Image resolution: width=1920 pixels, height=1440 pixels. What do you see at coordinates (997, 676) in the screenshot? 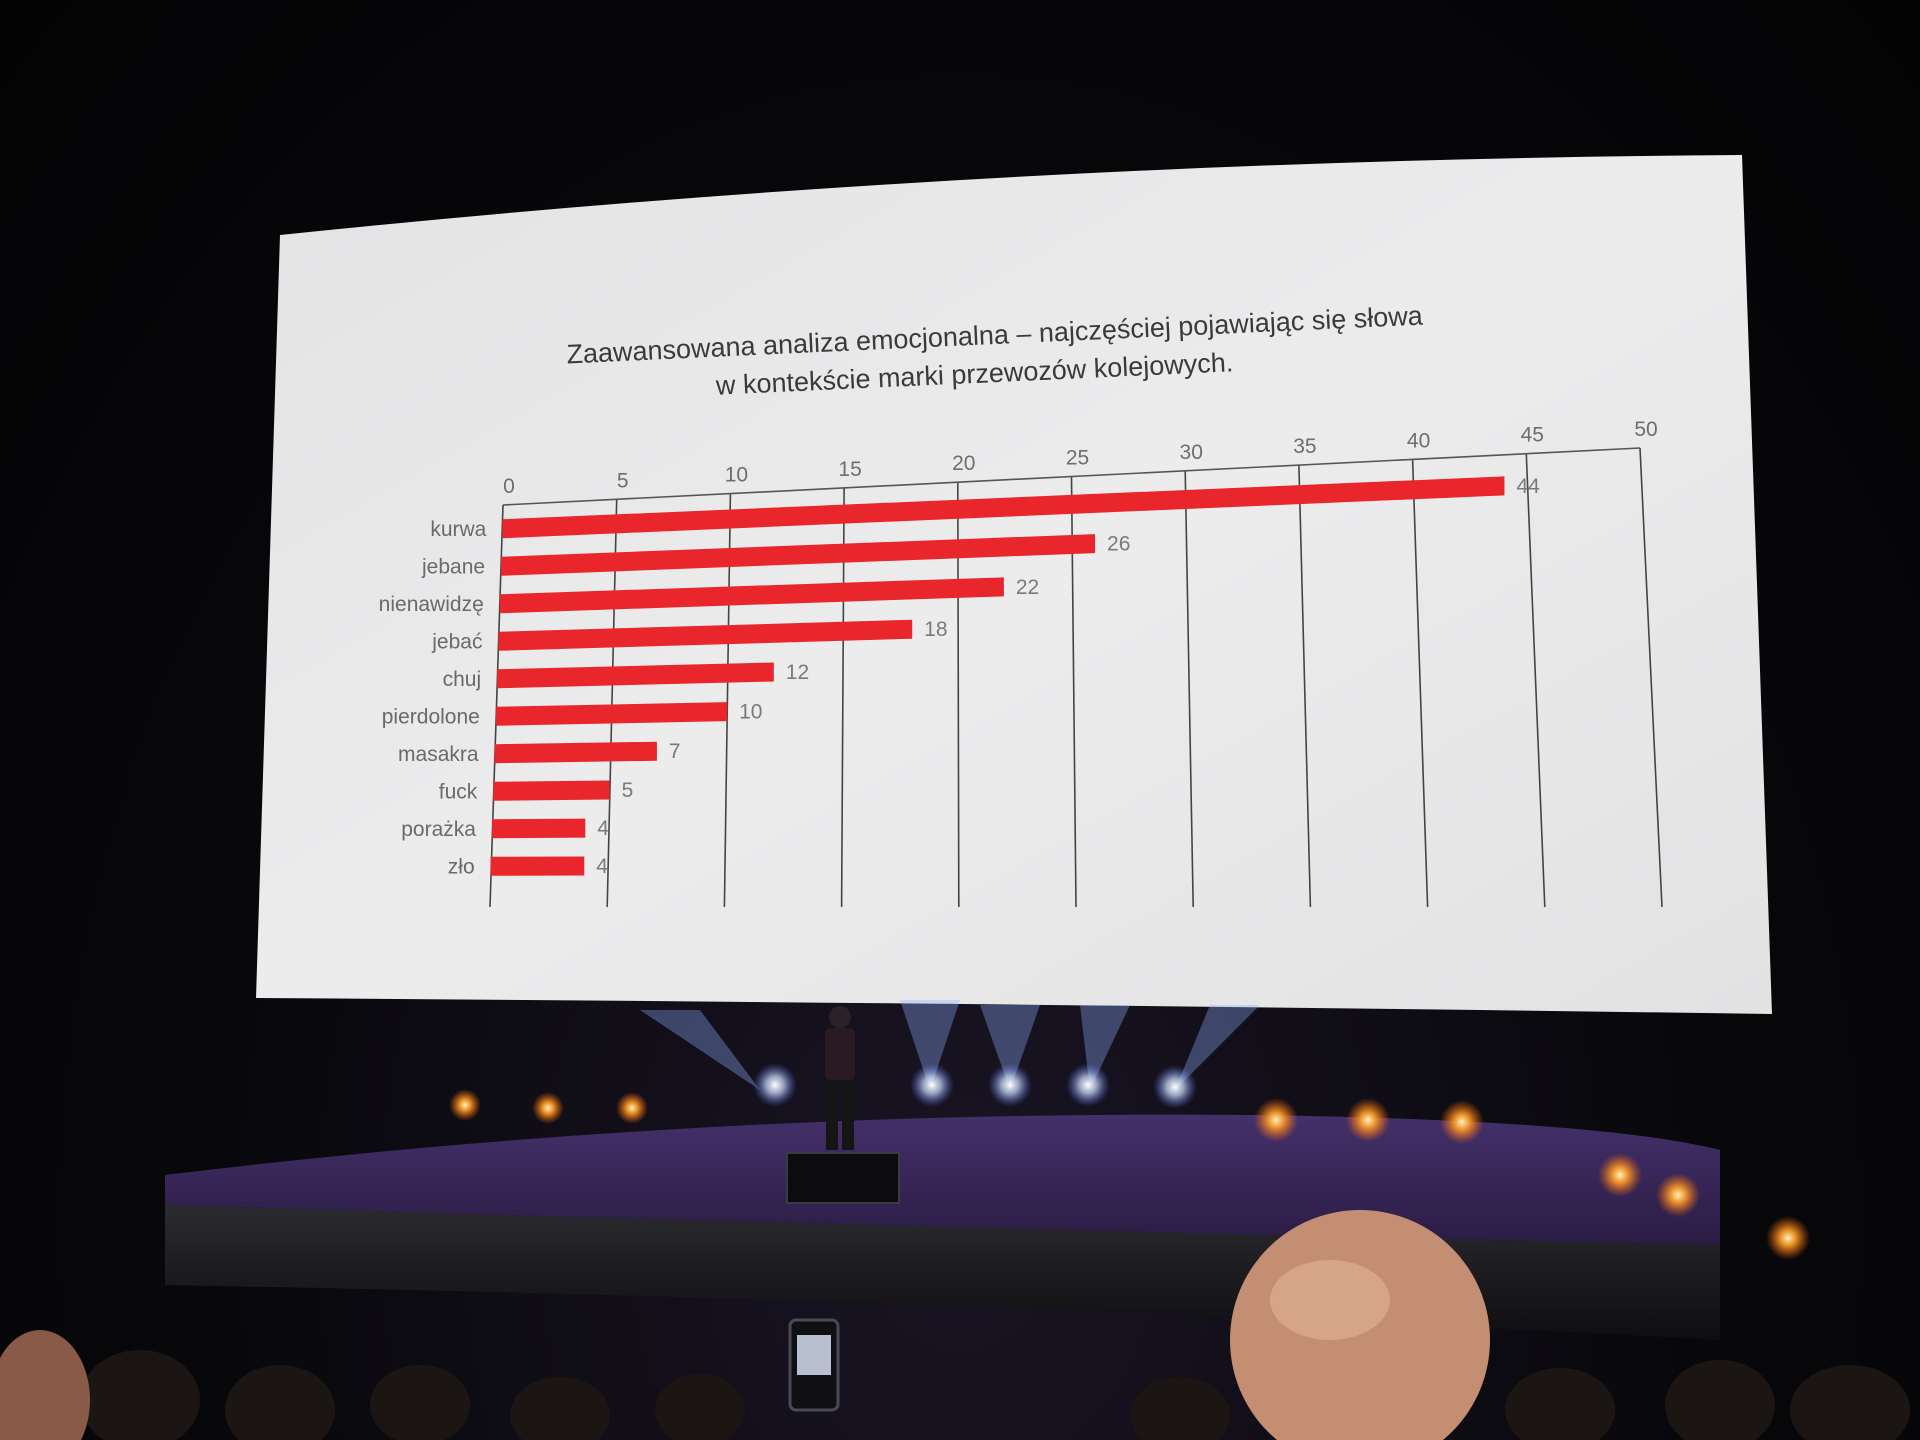
I see `bars` at bounding box center [997, 676].